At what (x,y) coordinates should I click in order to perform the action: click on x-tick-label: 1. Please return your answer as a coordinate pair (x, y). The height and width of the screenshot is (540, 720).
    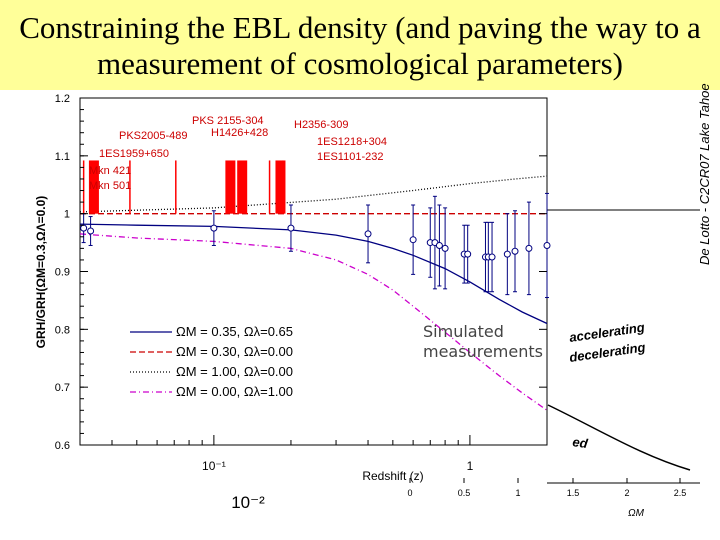
    Looking at the image, I should click on (470, 466).